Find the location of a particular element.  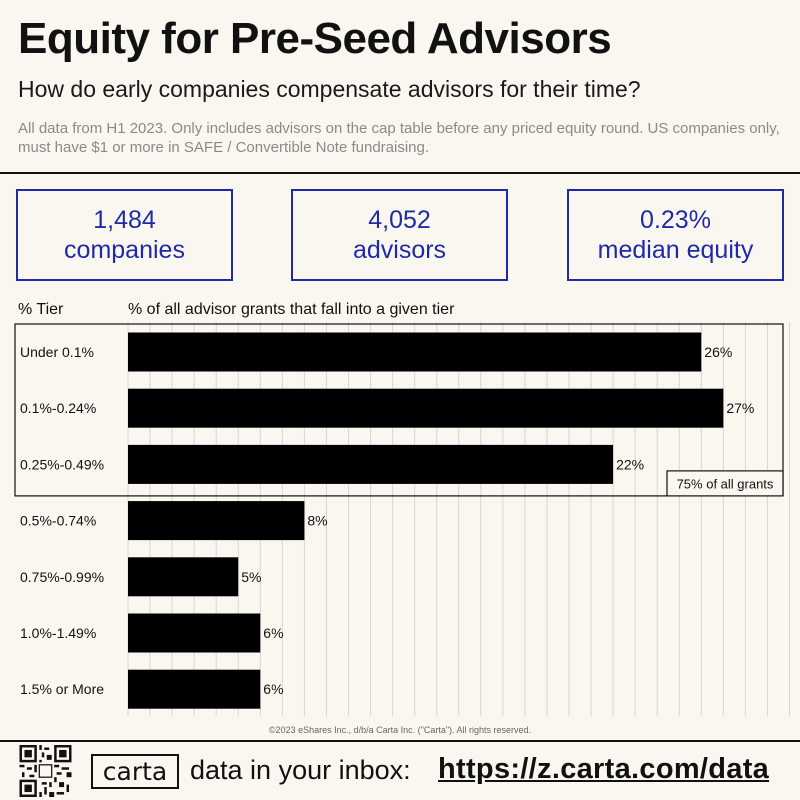

tier-label: 0.1%-0.24% is located at coordinates (58, 408).